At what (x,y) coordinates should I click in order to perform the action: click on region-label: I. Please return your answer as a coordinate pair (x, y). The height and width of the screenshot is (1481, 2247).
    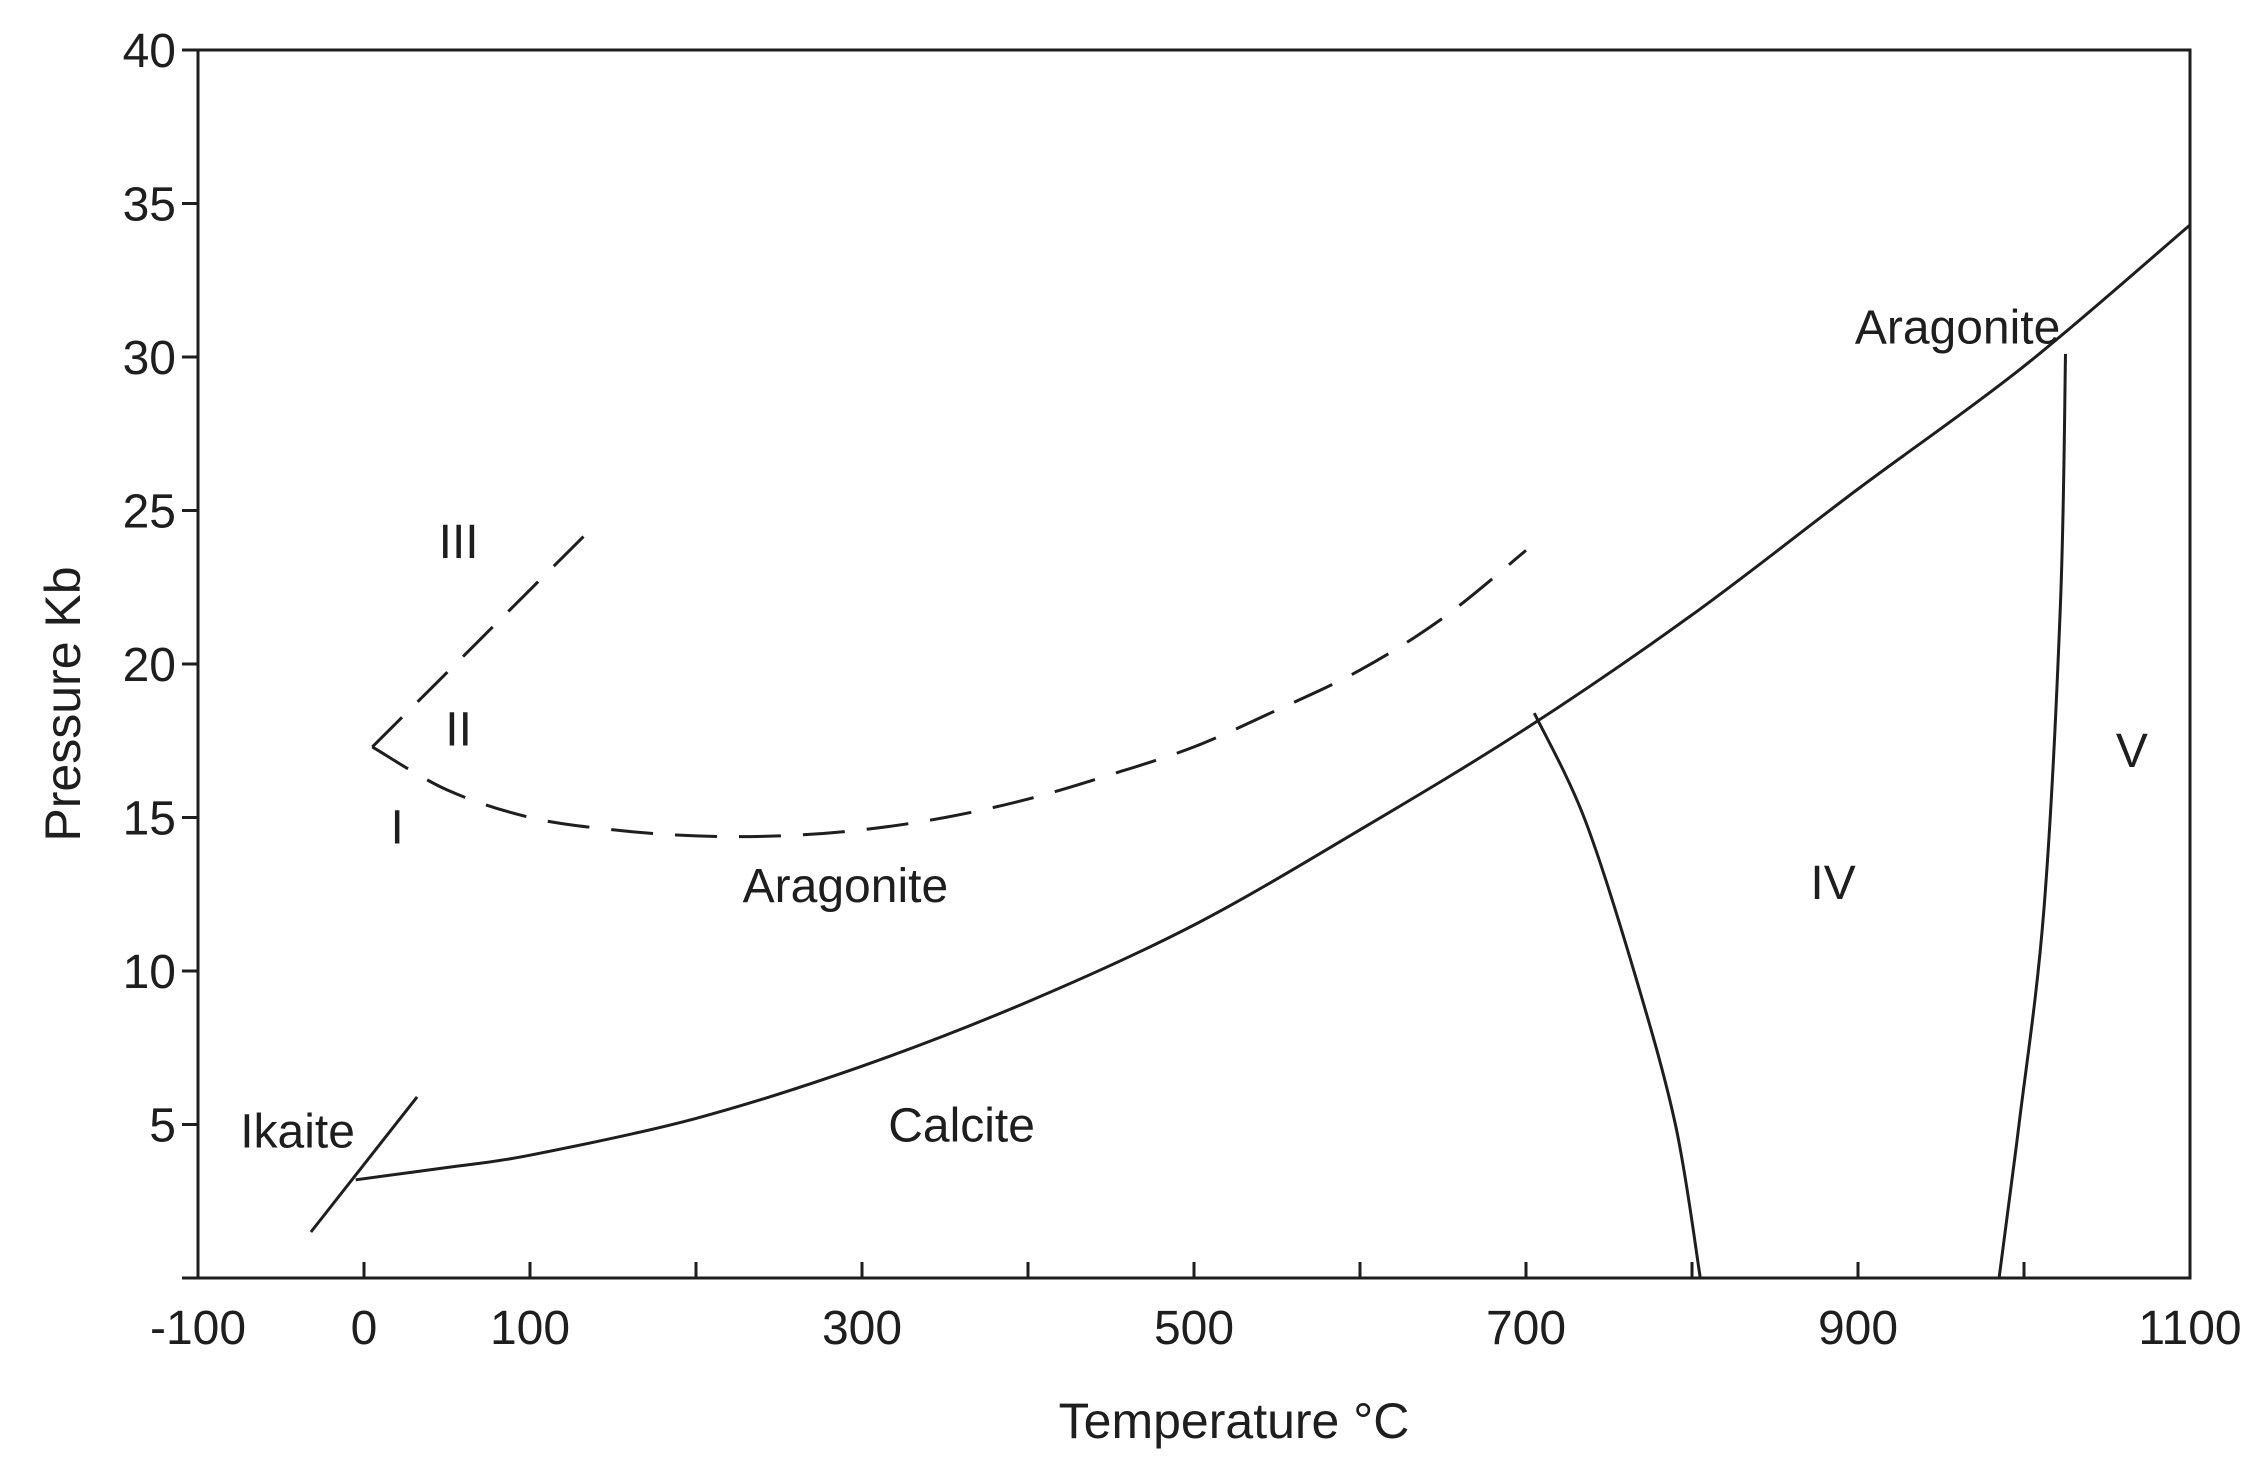
    Looking at the image, I should click on (397, 828).